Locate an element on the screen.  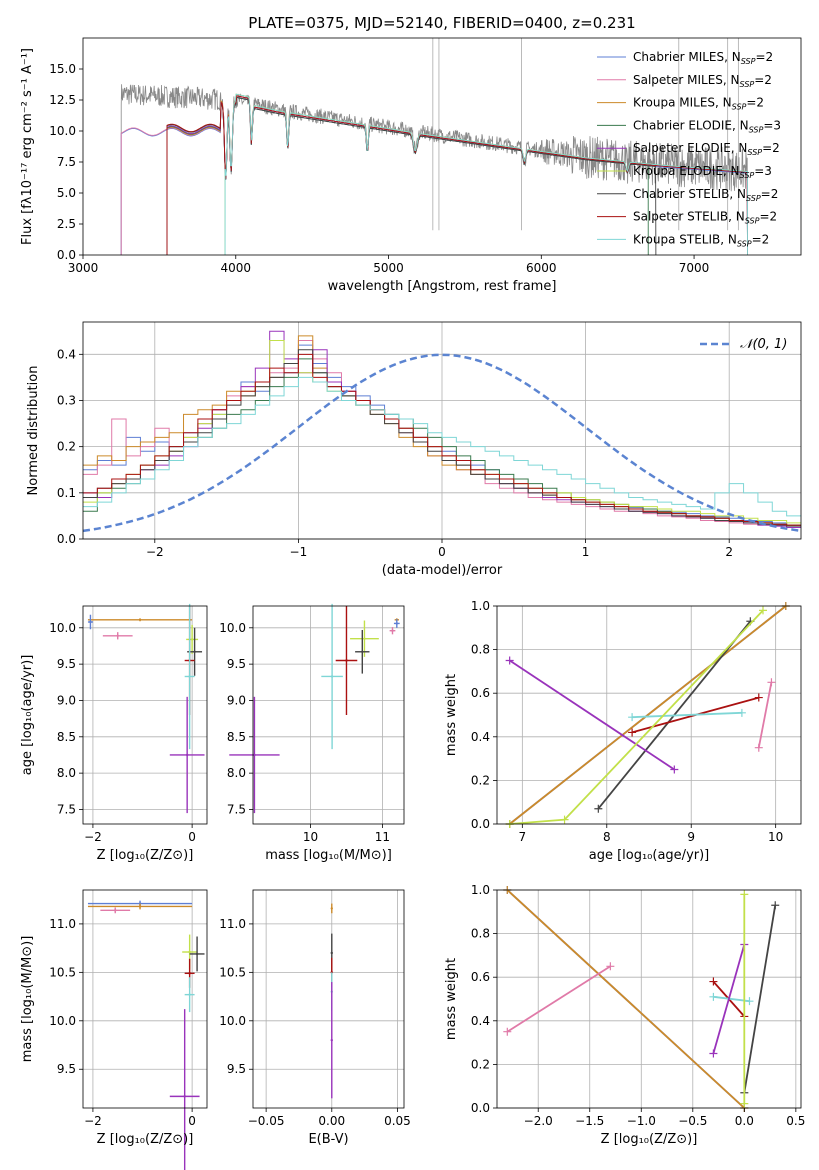
y-axis-label: mass [log₁₀(M/M⊙)] is located at coordinates (27, 999).